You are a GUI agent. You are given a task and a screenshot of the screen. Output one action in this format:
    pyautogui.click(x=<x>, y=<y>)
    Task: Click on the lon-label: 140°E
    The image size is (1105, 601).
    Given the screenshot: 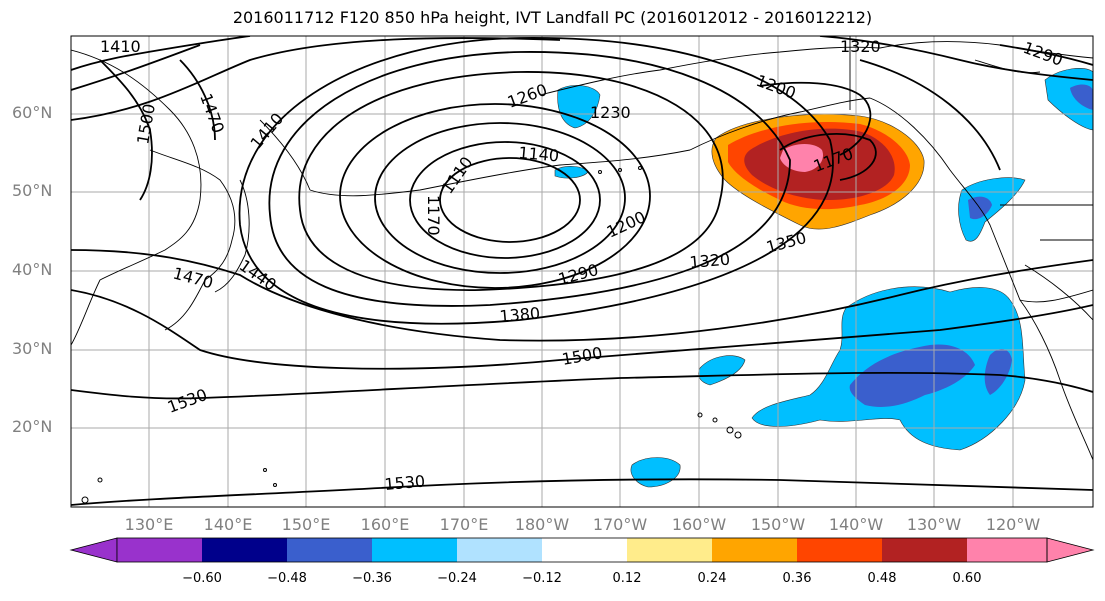 What is the action you would take?
    pyautogui.click(x=228, y=524)
    